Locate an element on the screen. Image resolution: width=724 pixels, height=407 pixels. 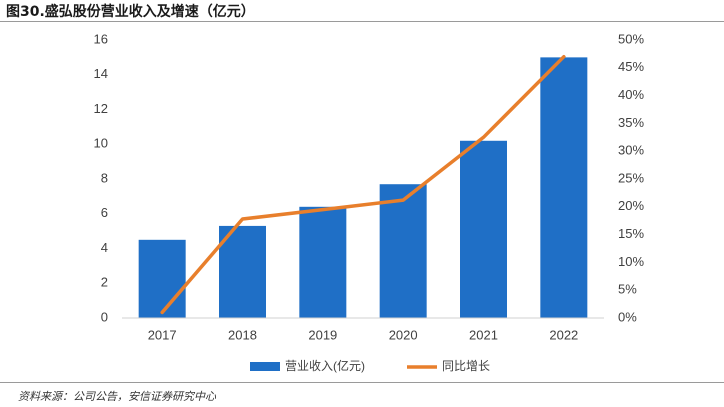
x-tick-label: 2019 is located at coordinates (322, 334).